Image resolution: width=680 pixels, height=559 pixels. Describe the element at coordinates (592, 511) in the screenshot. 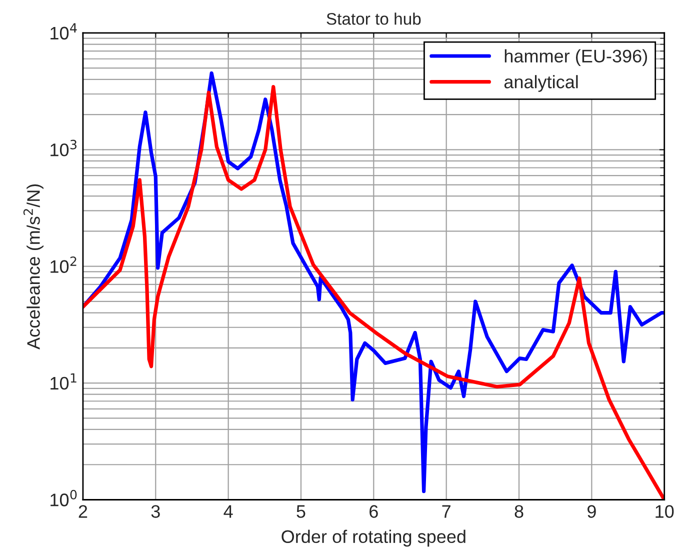

I see `x-tick-label: 9` at that location.